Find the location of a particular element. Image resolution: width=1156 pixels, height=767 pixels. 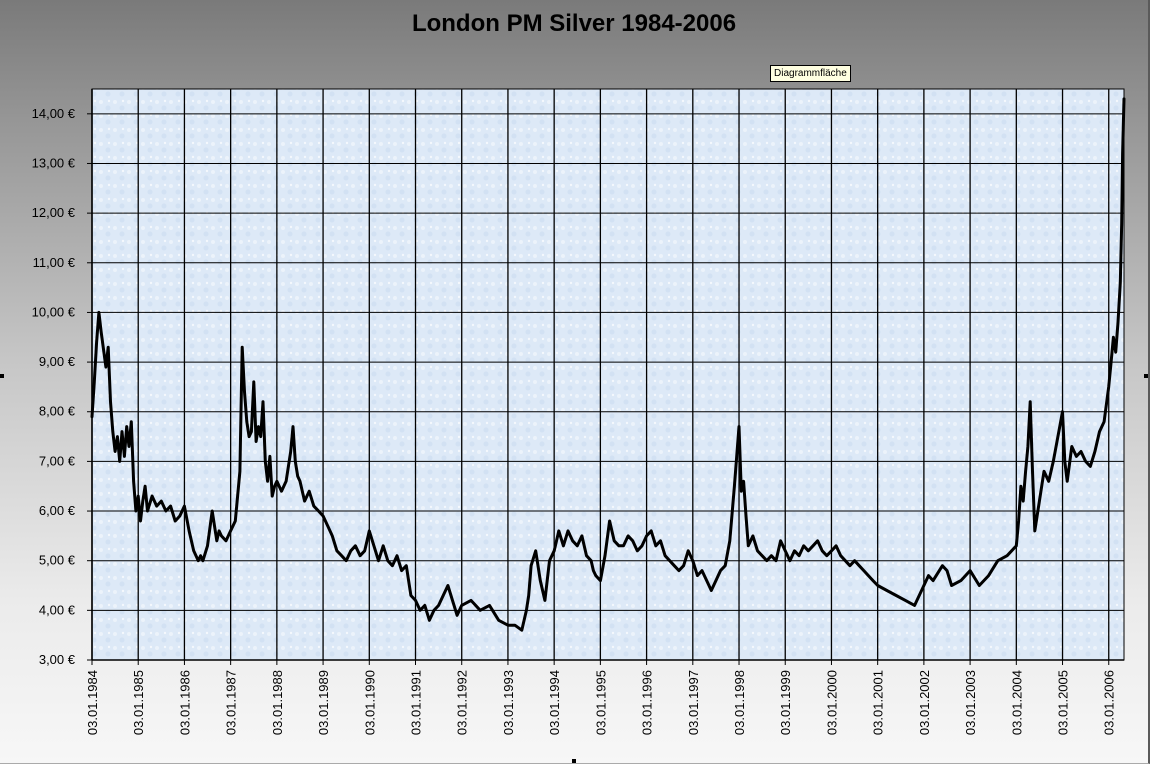

selection-handle-bottom is located at coordinates (574, 761).